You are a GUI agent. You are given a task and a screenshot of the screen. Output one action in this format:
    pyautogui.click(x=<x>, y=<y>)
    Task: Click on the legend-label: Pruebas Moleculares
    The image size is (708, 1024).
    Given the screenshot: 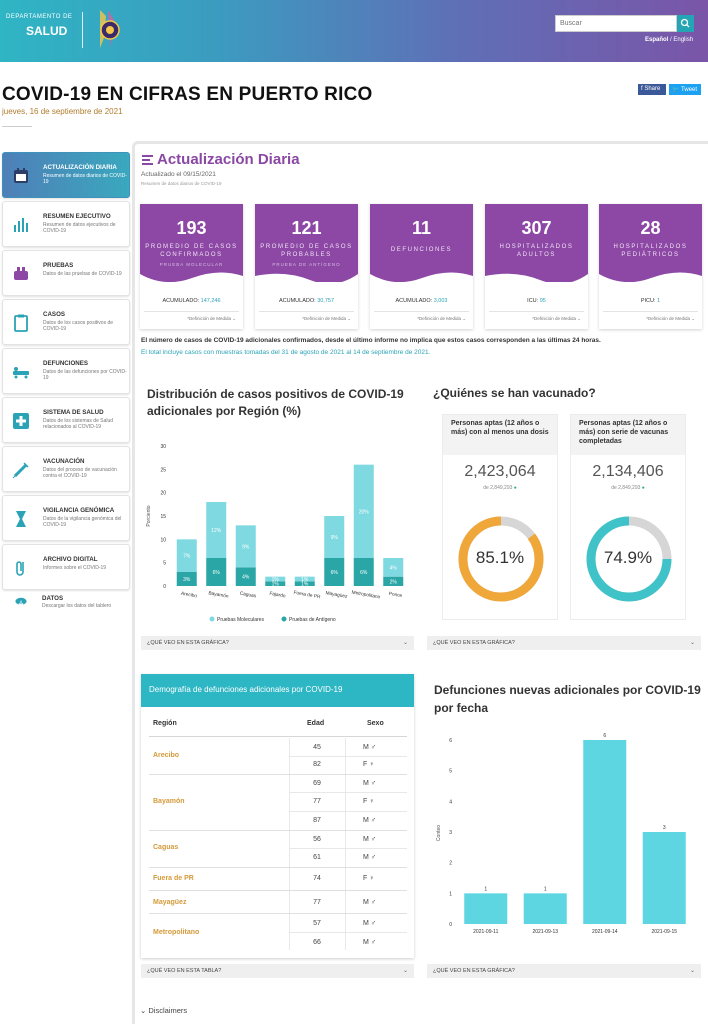 What is the action you would take?
    pyautogui.click(x=240, y=620)
    